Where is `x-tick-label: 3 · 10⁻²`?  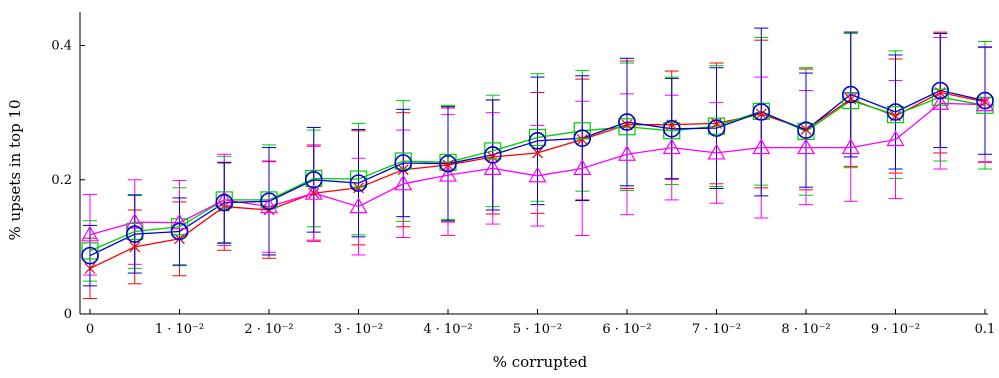
x-tick-label: 3 · 10⁻² is located at coordinates (358, 329).